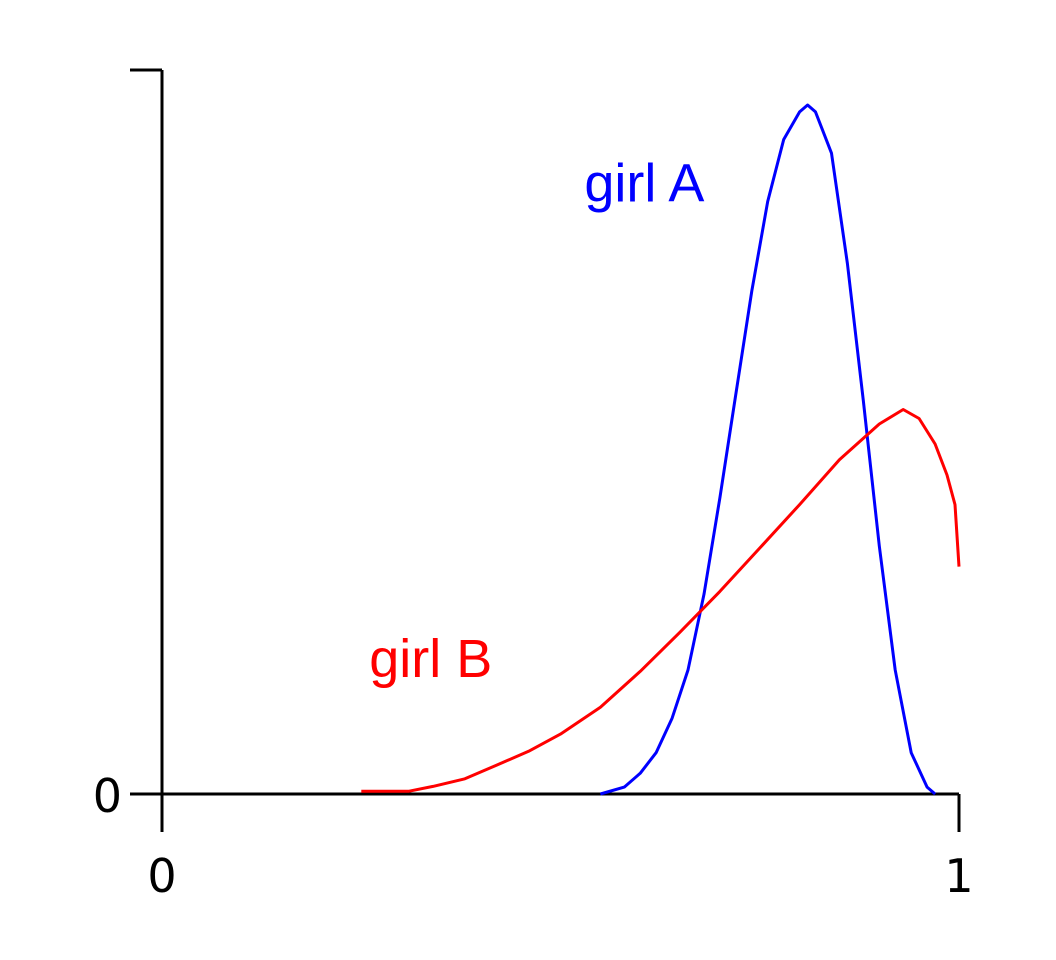  I want to click on x-tick-label-0: 0, so click(161, 876).